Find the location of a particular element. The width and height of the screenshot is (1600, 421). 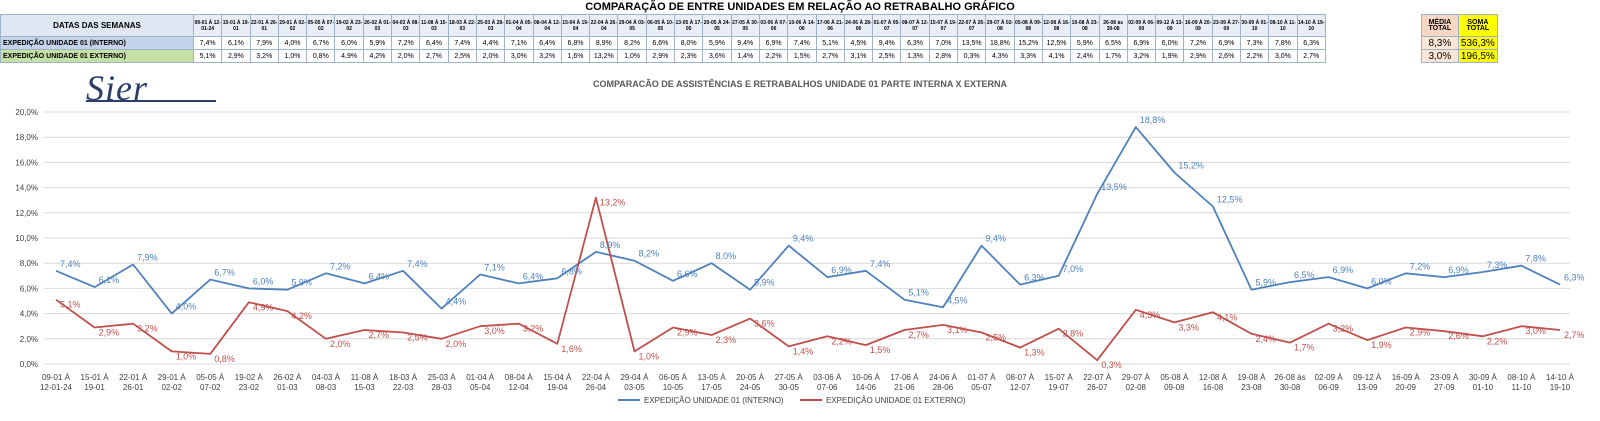

y-tick-label: 18,0% is located at coordinates (26, 137).